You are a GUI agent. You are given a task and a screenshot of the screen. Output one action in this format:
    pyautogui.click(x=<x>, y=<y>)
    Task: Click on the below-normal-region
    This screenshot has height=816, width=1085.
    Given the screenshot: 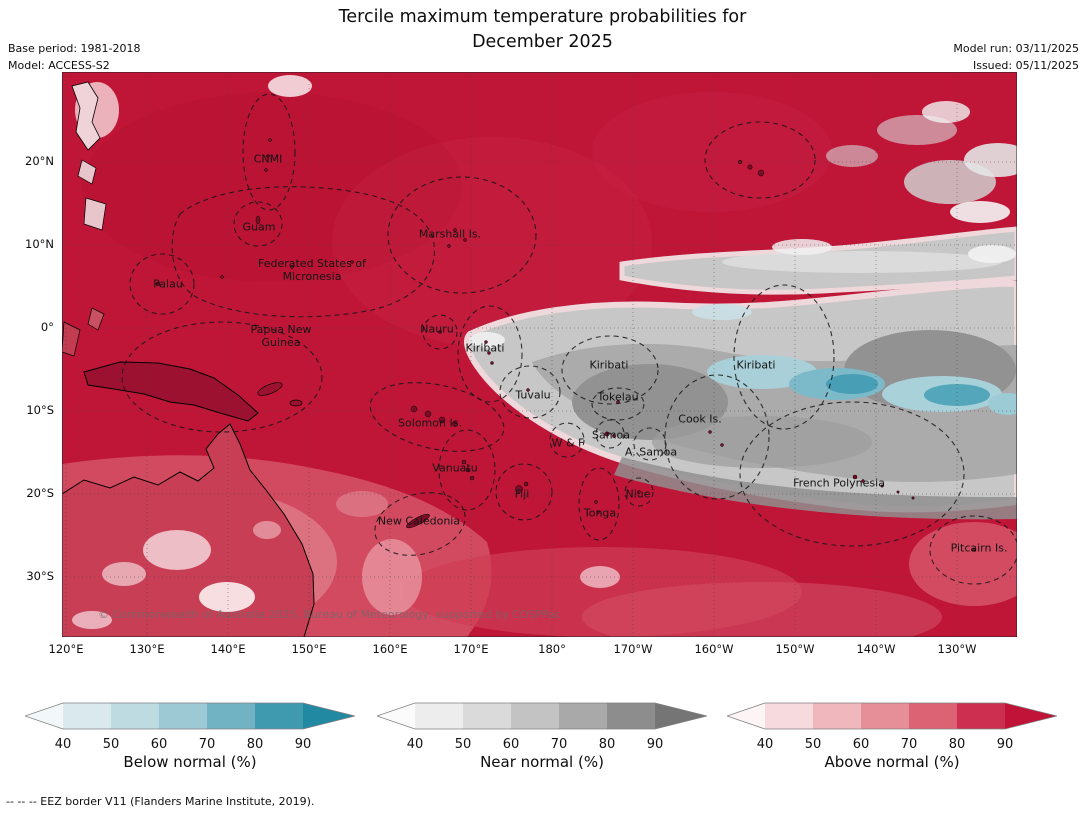 What is the action you would take?
    pyautogui.click(x=854, y=359)
    